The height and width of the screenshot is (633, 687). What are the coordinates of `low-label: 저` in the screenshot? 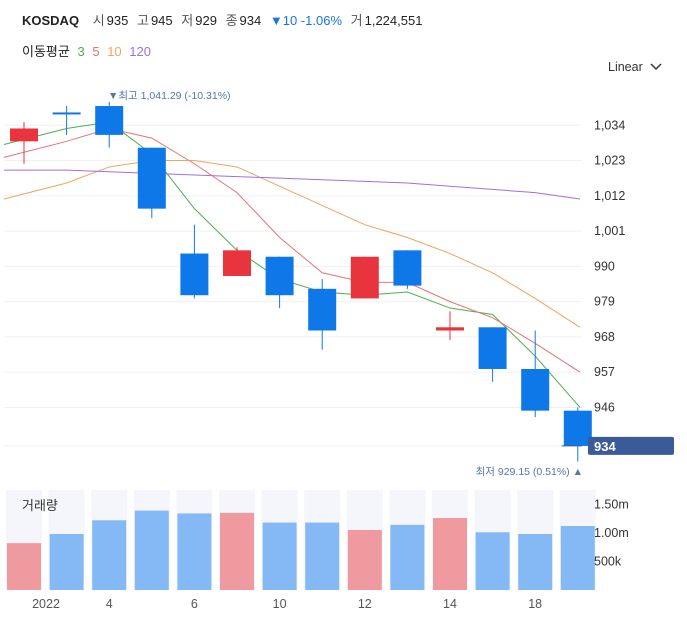 It's located at (187, 20).